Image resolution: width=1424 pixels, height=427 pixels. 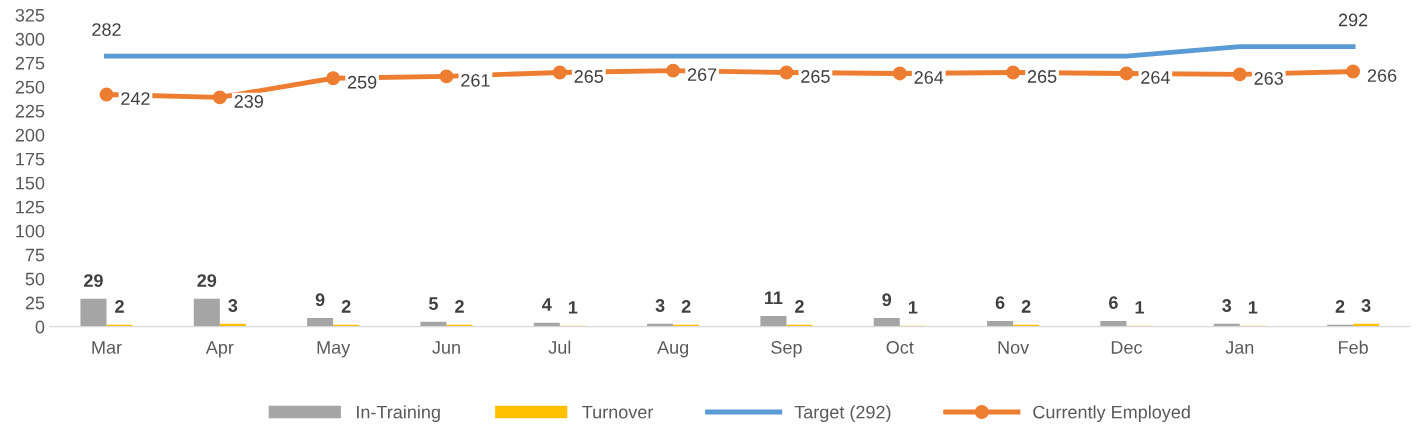 I want to click on data-label: 267, so click(x=702, y=74).